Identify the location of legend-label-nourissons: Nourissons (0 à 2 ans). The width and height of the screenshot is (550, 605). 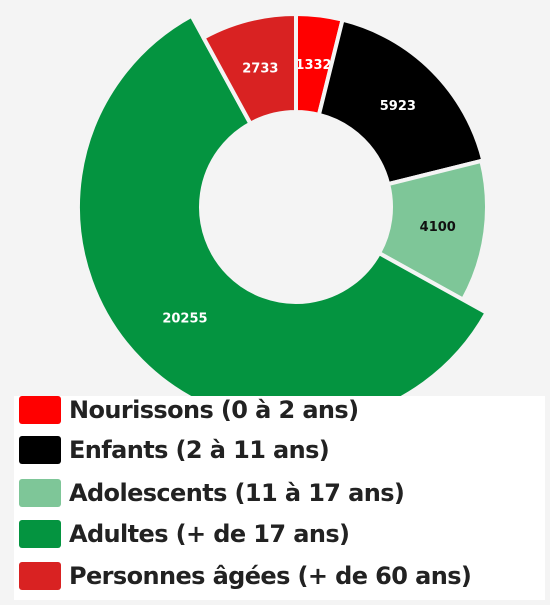
(214, 410).